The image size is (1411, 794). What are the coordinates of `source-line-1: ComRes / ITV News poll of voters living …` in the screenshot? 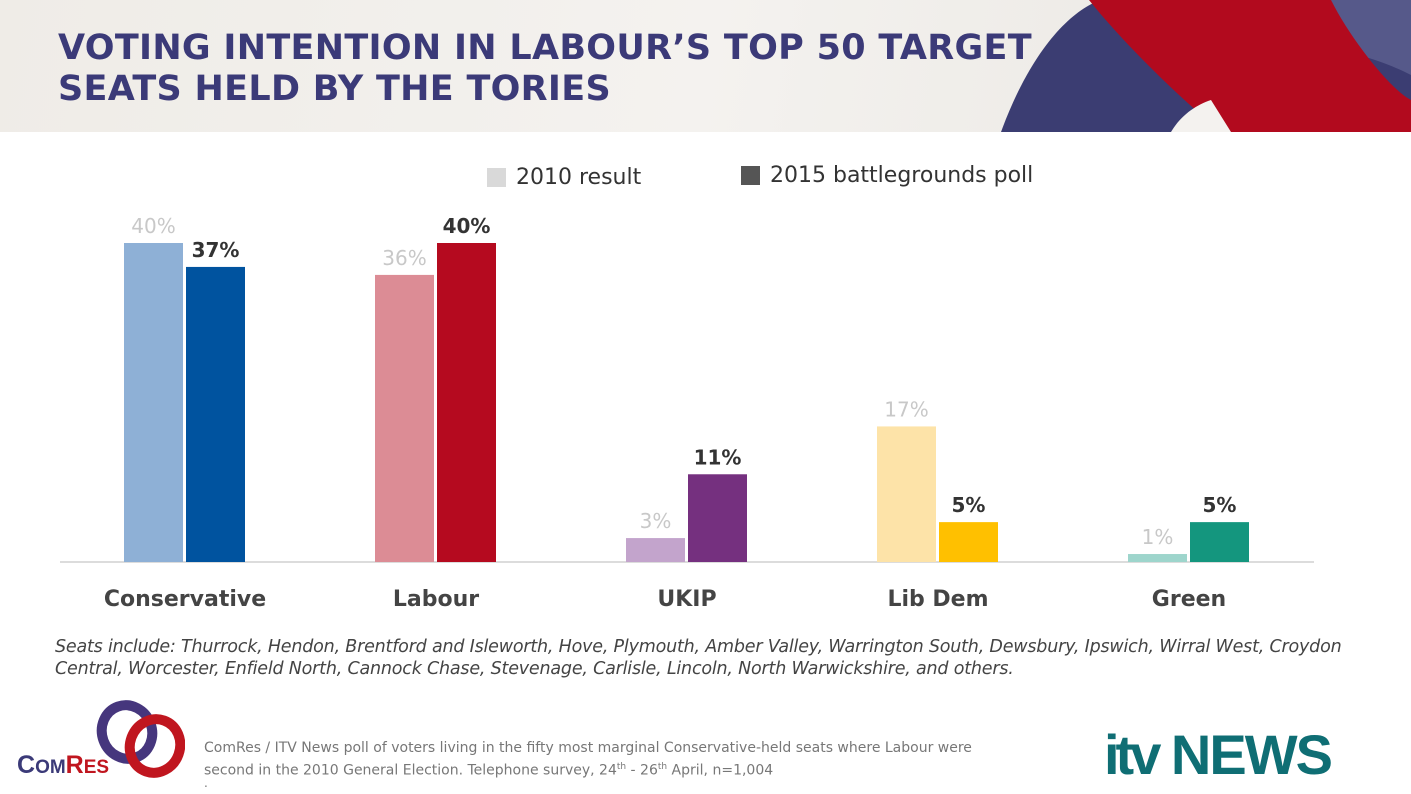 It's located at (588, 748).